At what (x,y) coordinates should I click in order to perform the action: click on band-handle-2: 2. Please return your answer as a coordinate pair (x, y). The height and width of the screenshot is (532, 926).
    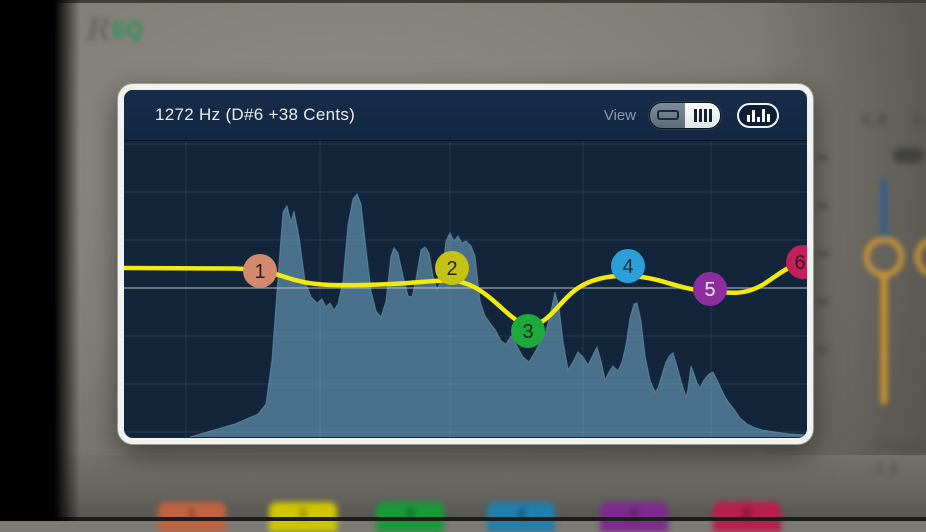
    Looking at the image, I should click on (452, 268).